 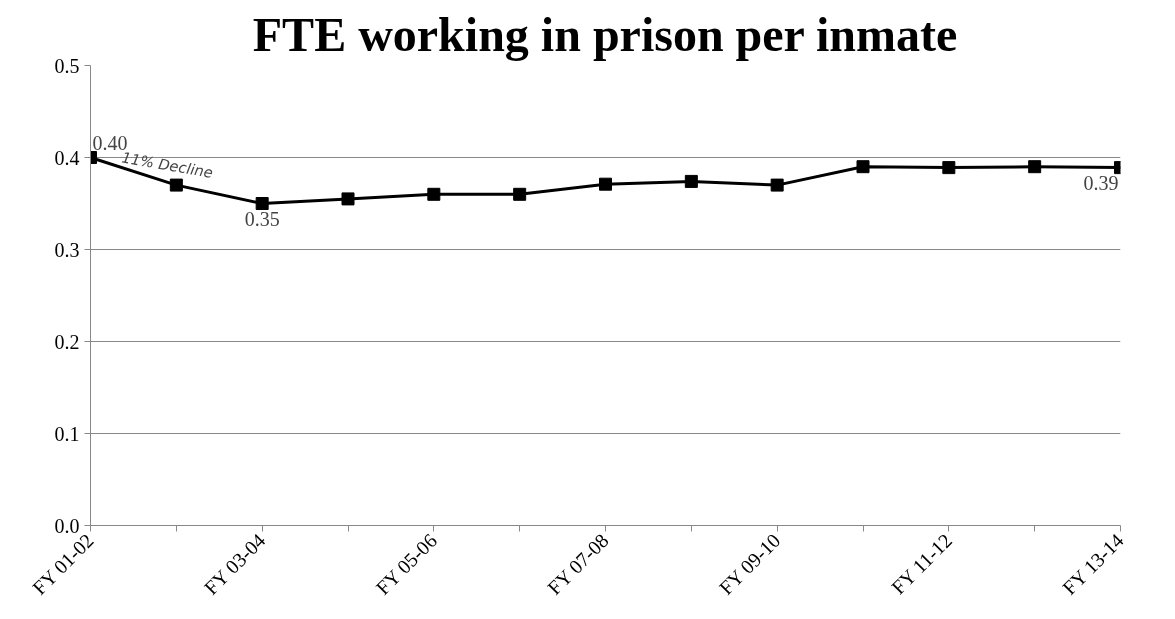 What do you see at coordinates (67, 249) in the screenshot?
I see `y-tick-label: 0.3` at bounding box center [67, 249].